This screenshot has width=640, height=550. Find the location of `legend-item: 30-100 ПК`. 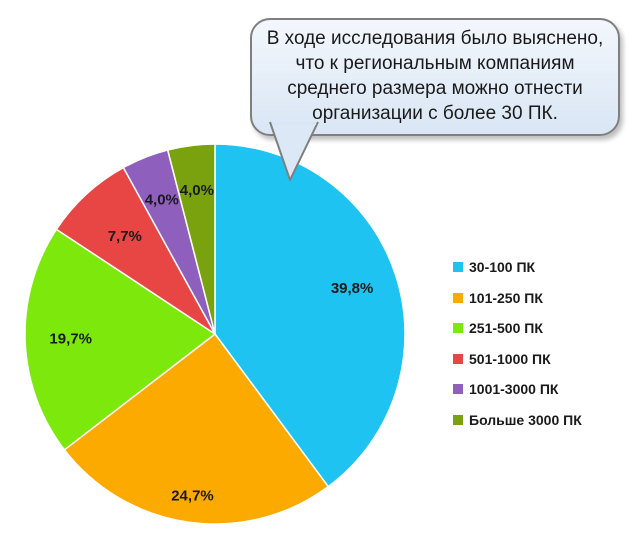

legend-item: 30-100 ПК is located at coordinates (517, 267).